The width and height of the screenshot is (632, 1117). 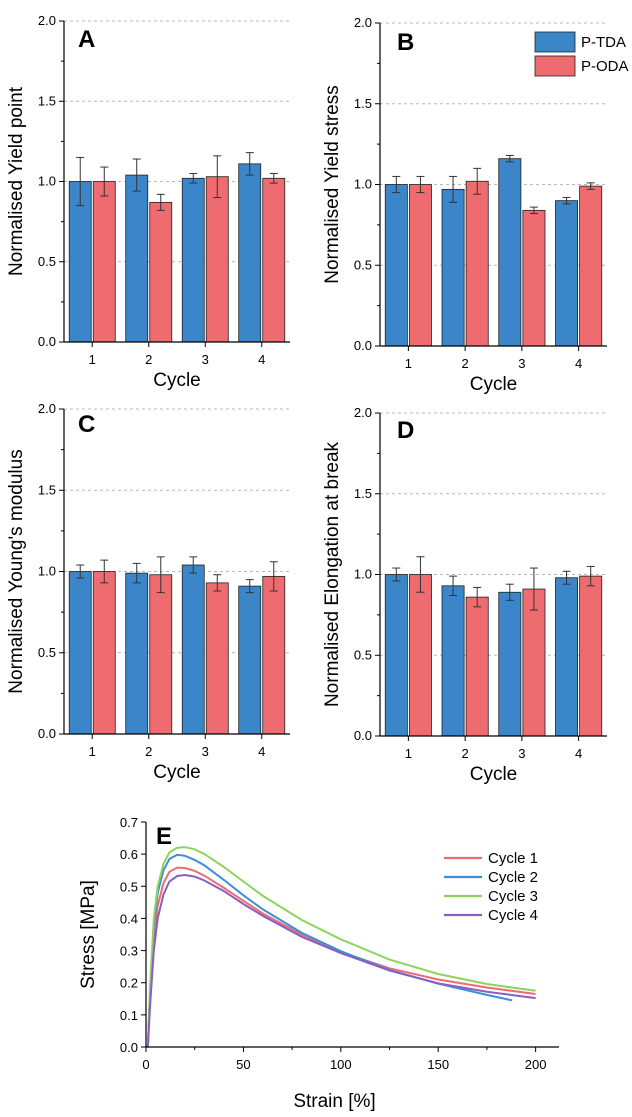 What do you see at coordinates (164, 836) in the screenshot?
I see `panel-letter: E` at bounding box center [164, 836].